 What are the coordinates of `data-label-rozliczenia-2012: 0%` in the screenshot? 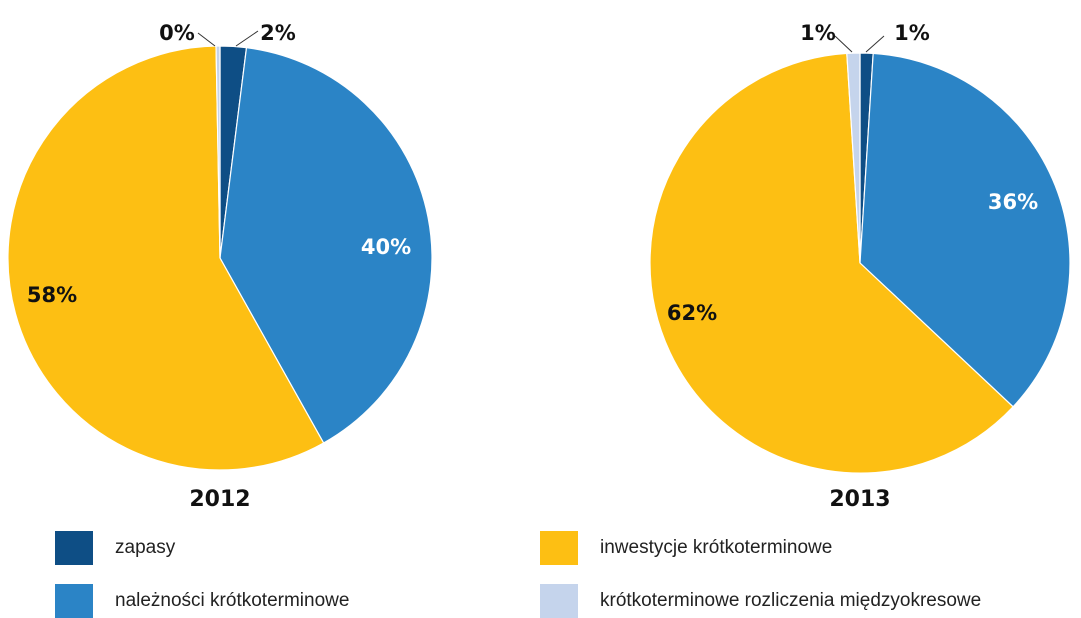 It's located at (177, 33).